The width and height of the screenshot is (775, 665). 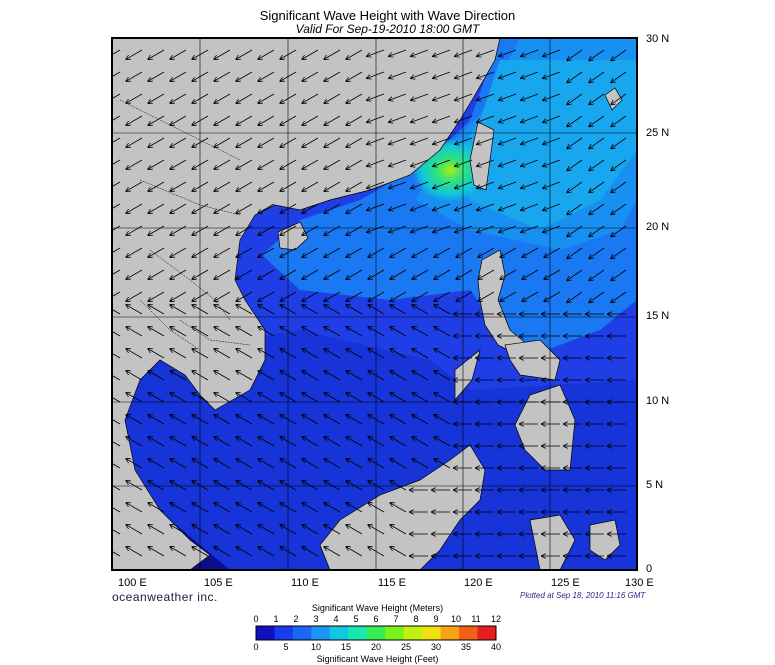 What do you see at coordinates (658, 133) in the screenshot?
I see `lat-label: 25 N` at bounding box center [658, 133].